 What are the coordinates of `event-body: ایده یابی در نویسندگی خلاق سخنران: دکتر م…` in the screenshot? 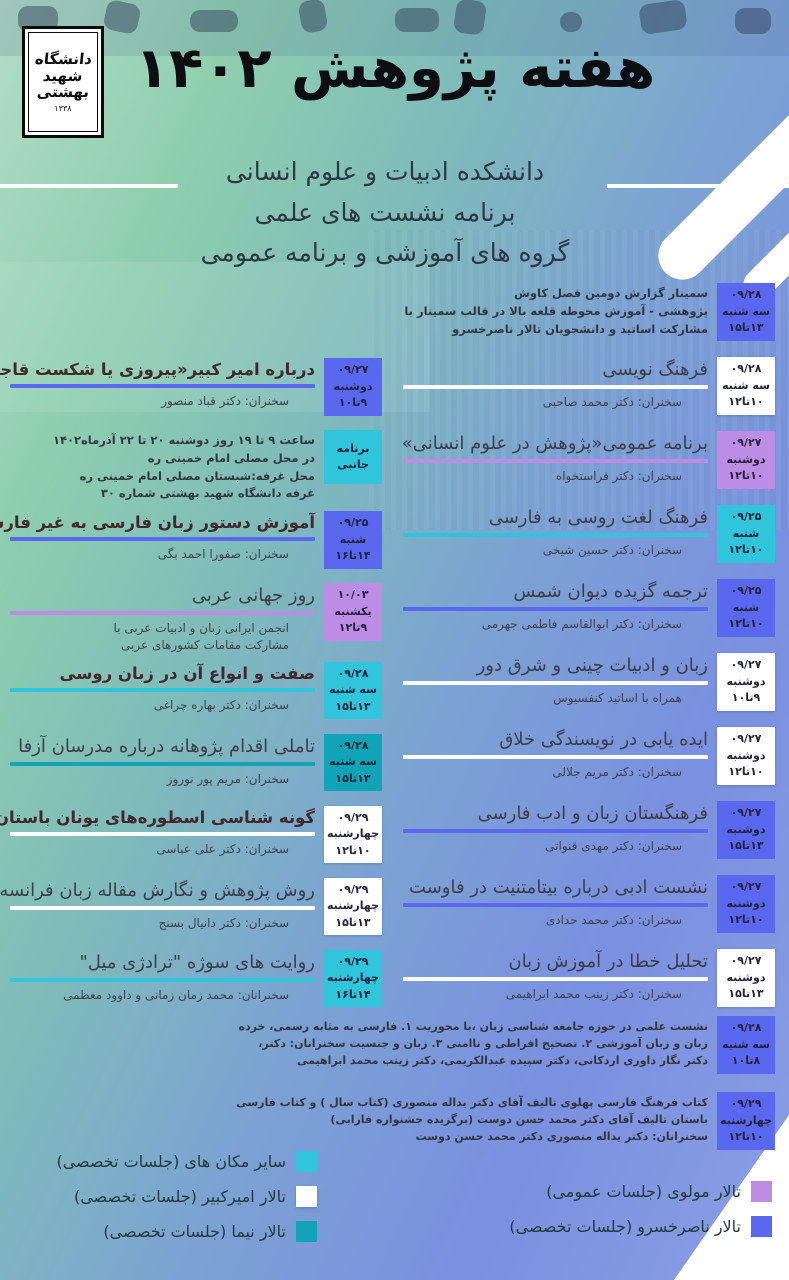 It's located at (555, 754).